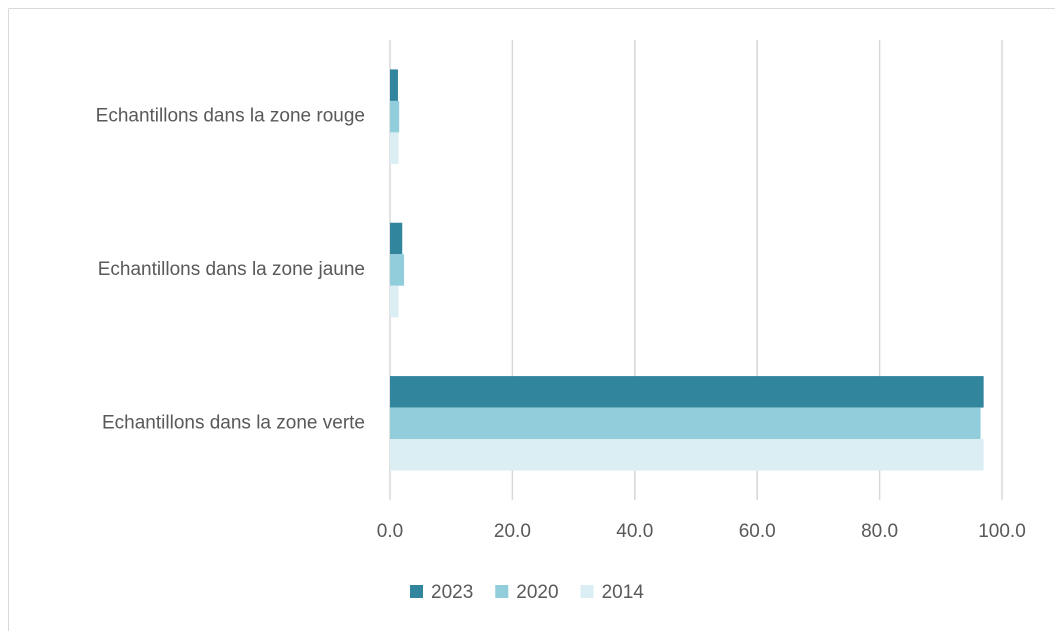  Describe the element at coordinates (231, 269) in the screenshot. I see `y-tick-label: Echantillons dans la zone jaune` at that location.